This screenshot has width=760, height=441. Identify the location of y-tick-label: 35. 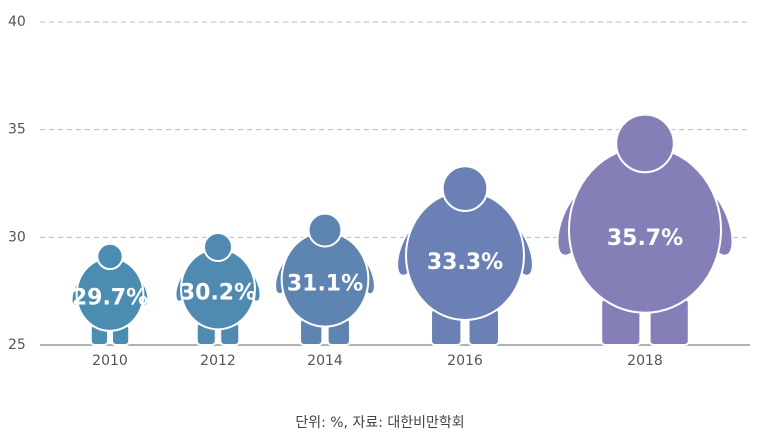
(17, 130).